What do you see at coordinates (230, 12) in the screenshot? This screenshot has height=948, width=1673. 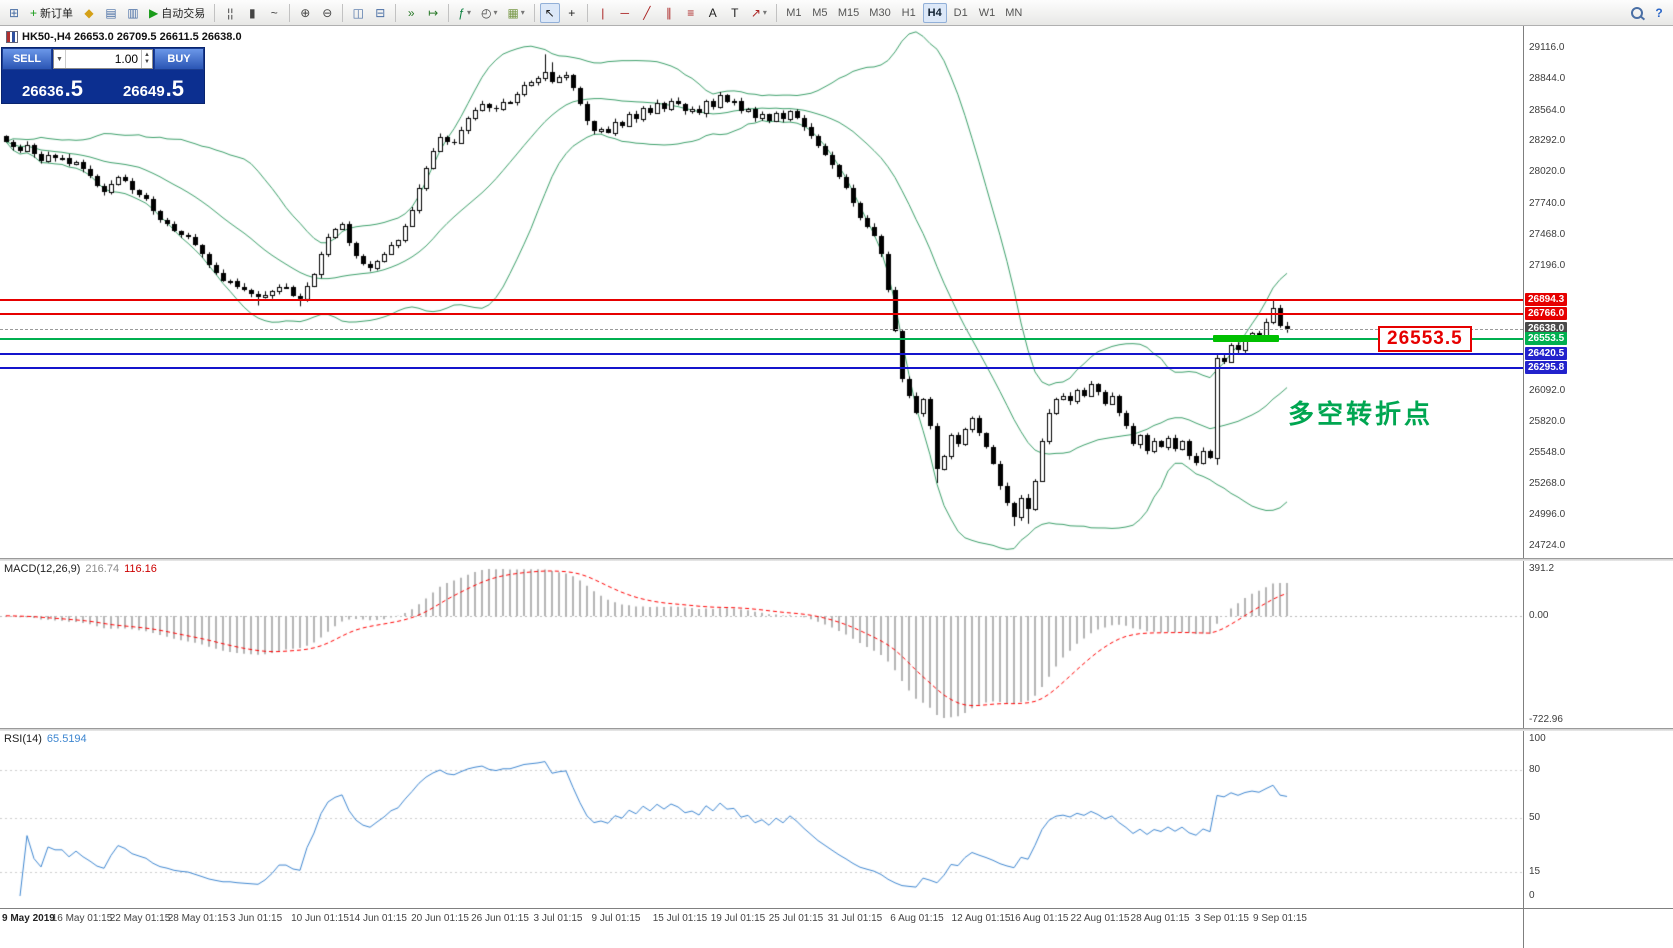 I see `bar-chart-button: ¦¦` at bounding box center [230, 12].